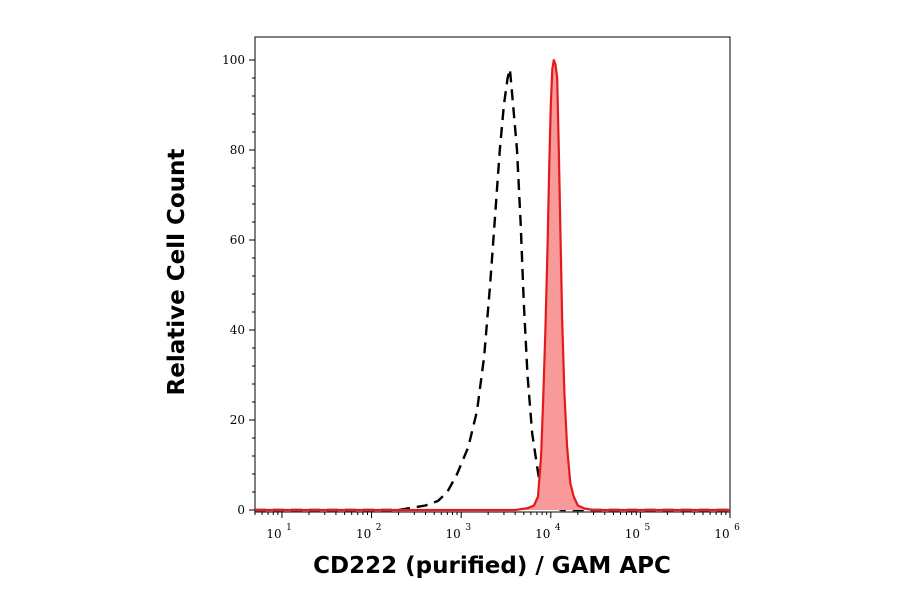 The height and width of the screenshot is (594, 900). Describe the element at coordinates (237, 330) in the screenshot. I see `y-tick-label: 40` at that location.